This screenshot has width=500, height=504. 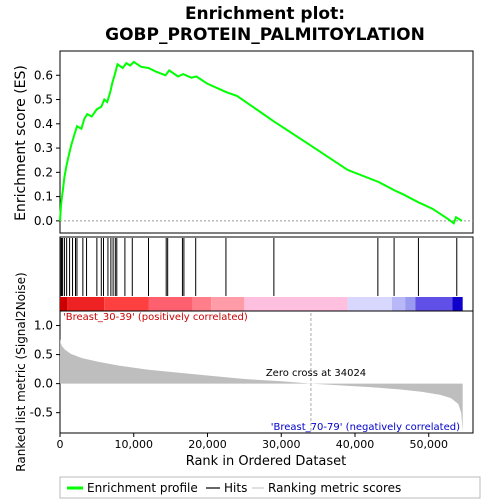 What do you see at coordinates (43, 75) in the screenshot?
I see `es-ytick-label: 0.6` at bounding box center [43, 75].